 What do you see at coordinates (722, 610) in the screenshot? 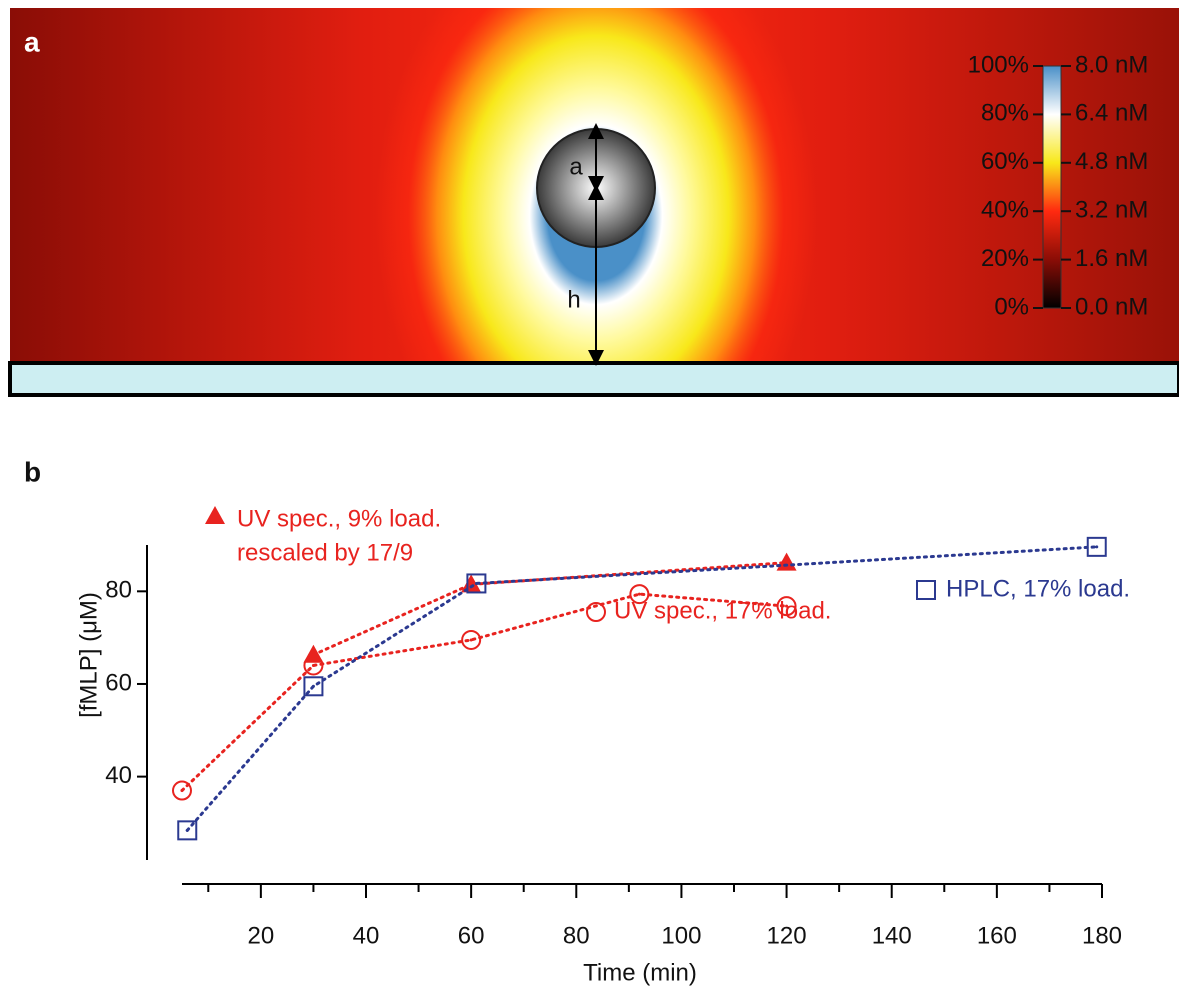
I see `legend-label: UV spec., 17% load.` at bounding box center [722, 610].